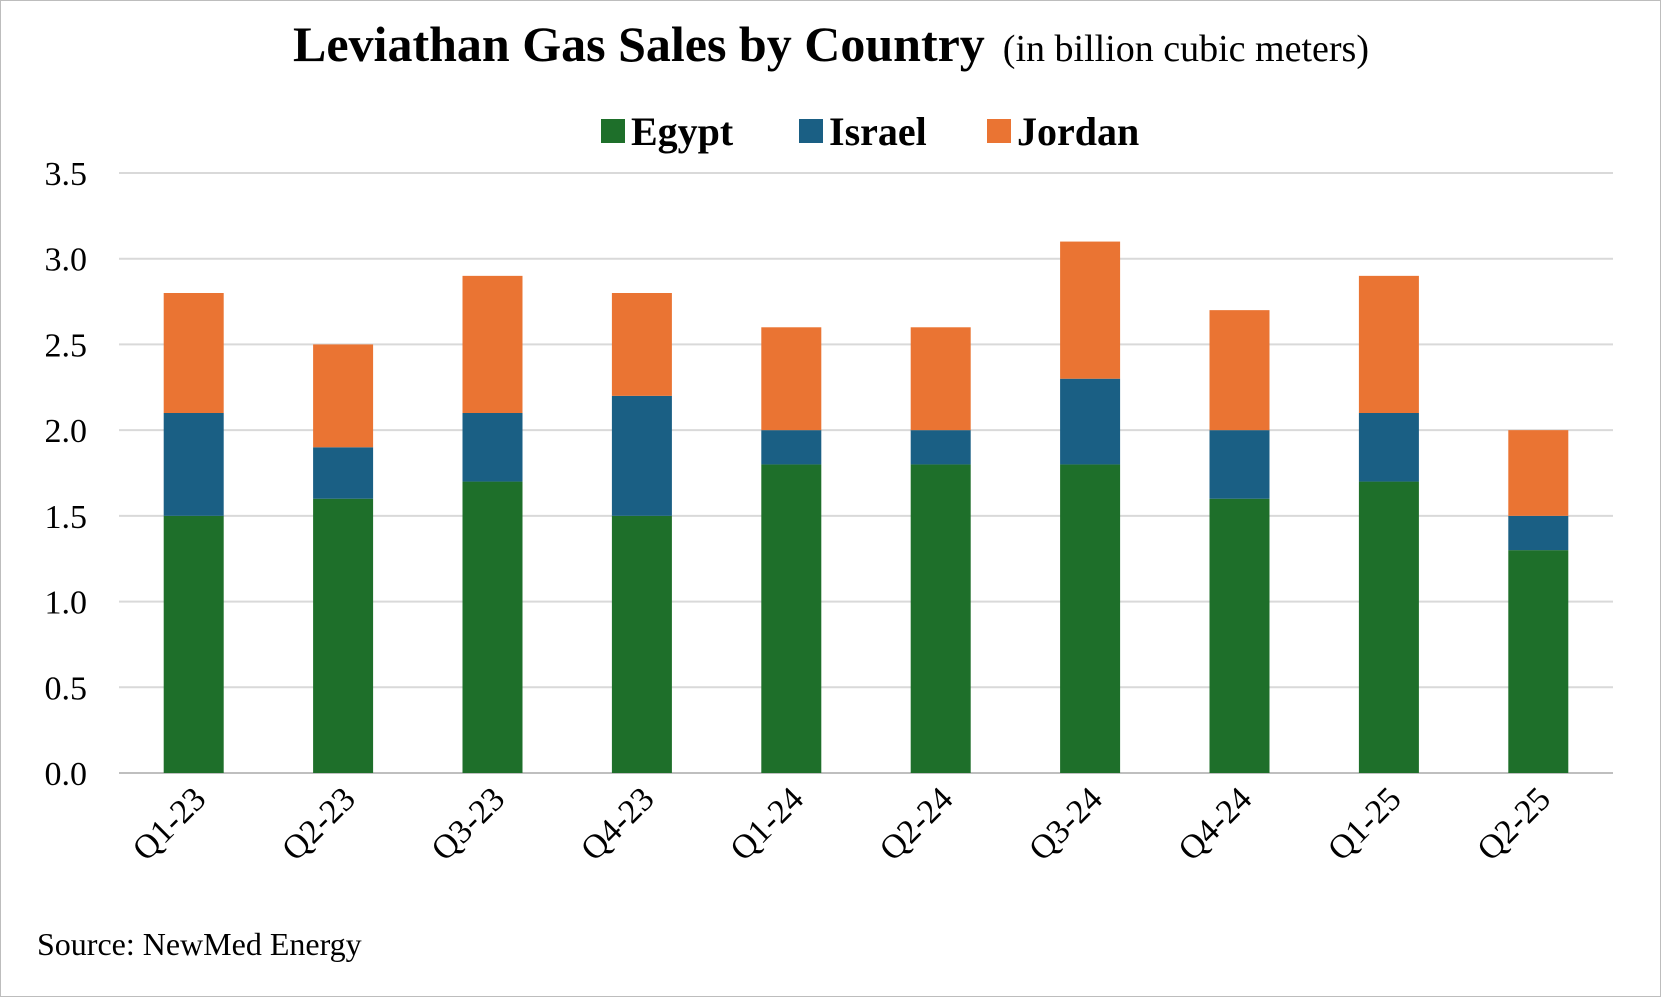  What do you see at coordinates (469, 824) in the screenshot?
I see `x-tick-label: Q3-23` at bounding box center [469, 824].